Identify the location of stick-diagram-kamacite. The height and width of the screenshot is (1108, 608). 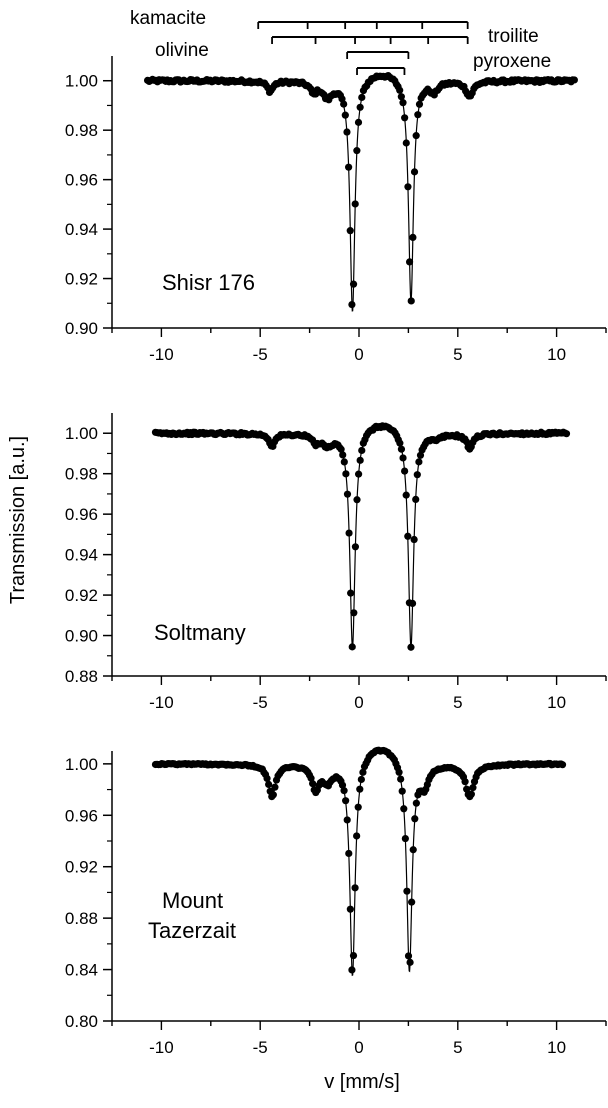
(370, 40).